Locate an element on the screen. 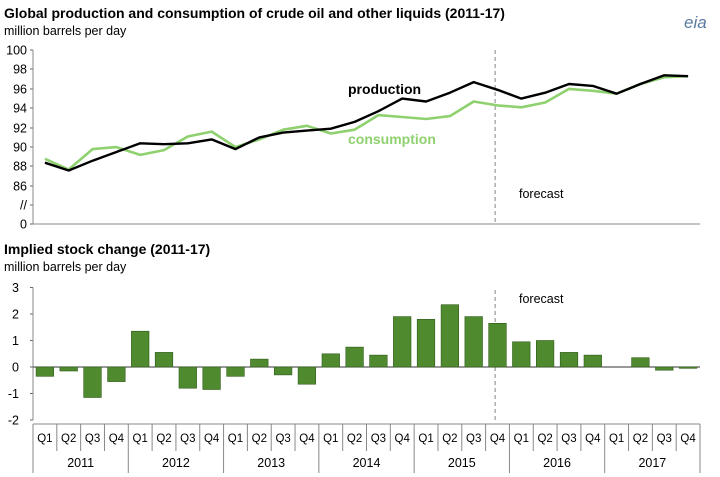 This screenshot has width=720, height=477. year-label: 2014 is located at coordinates (367, 463).